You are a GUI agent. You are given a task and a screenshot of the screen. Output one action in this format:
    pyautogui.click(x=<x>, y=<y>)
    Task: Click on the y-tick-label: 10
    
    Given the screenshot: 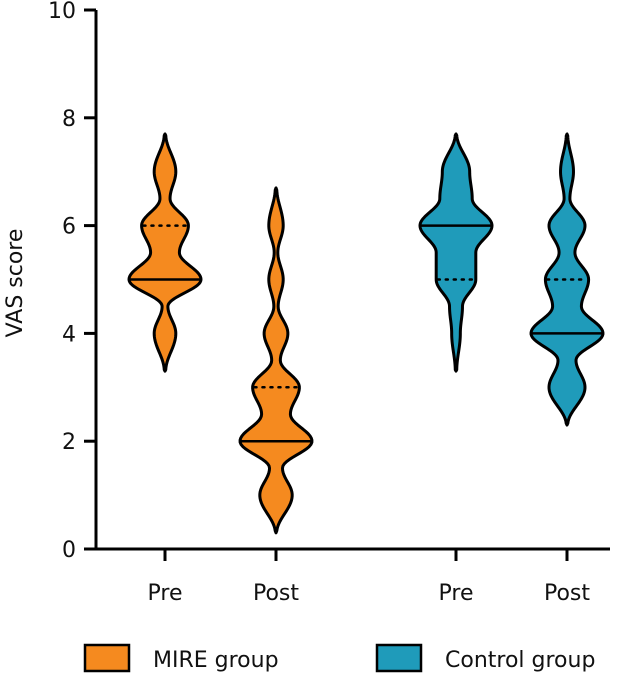 What is the action you would take?
    pyautogui.click(x=62, y=12)
    